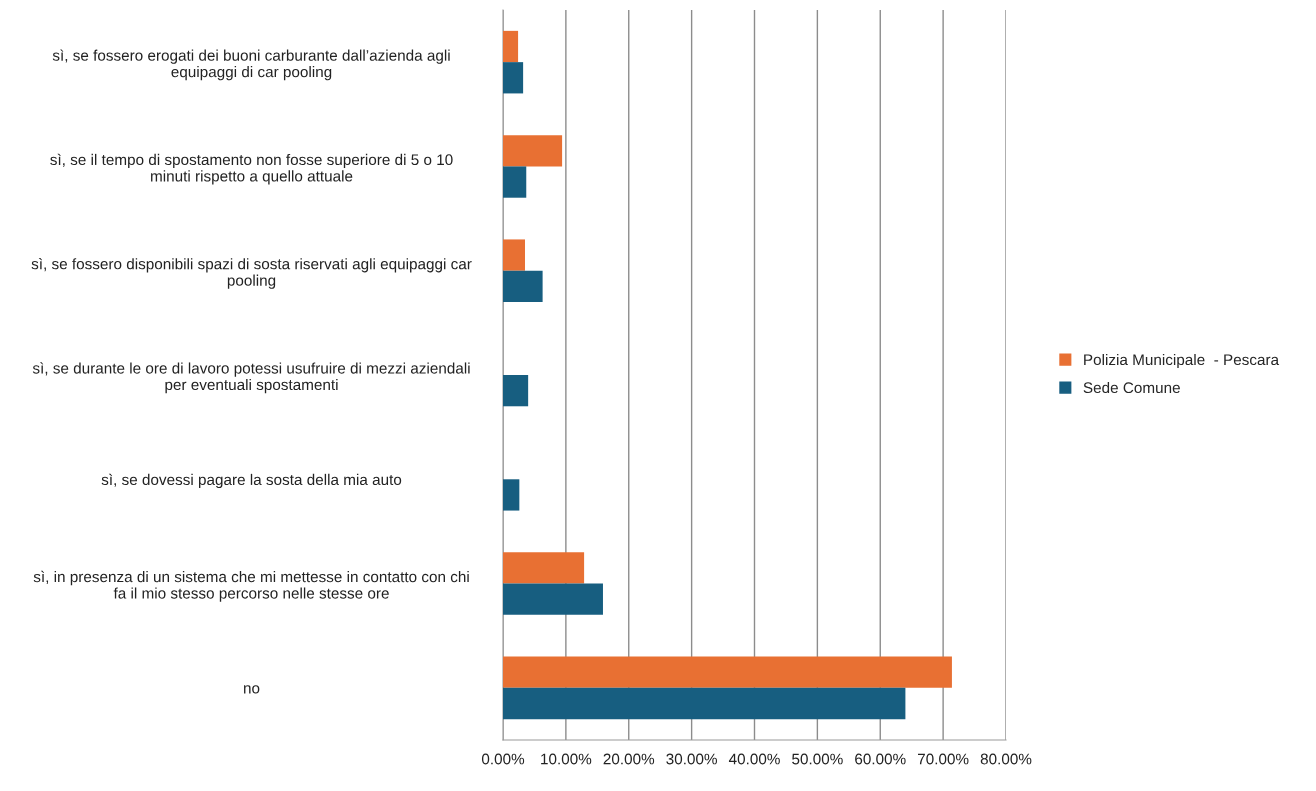 The height and width of the screenshot is (791, 1316). Describe the element at coordinates (1006, 759) in the screenshot. I see `x-tick-label: 80.00%` at that location.